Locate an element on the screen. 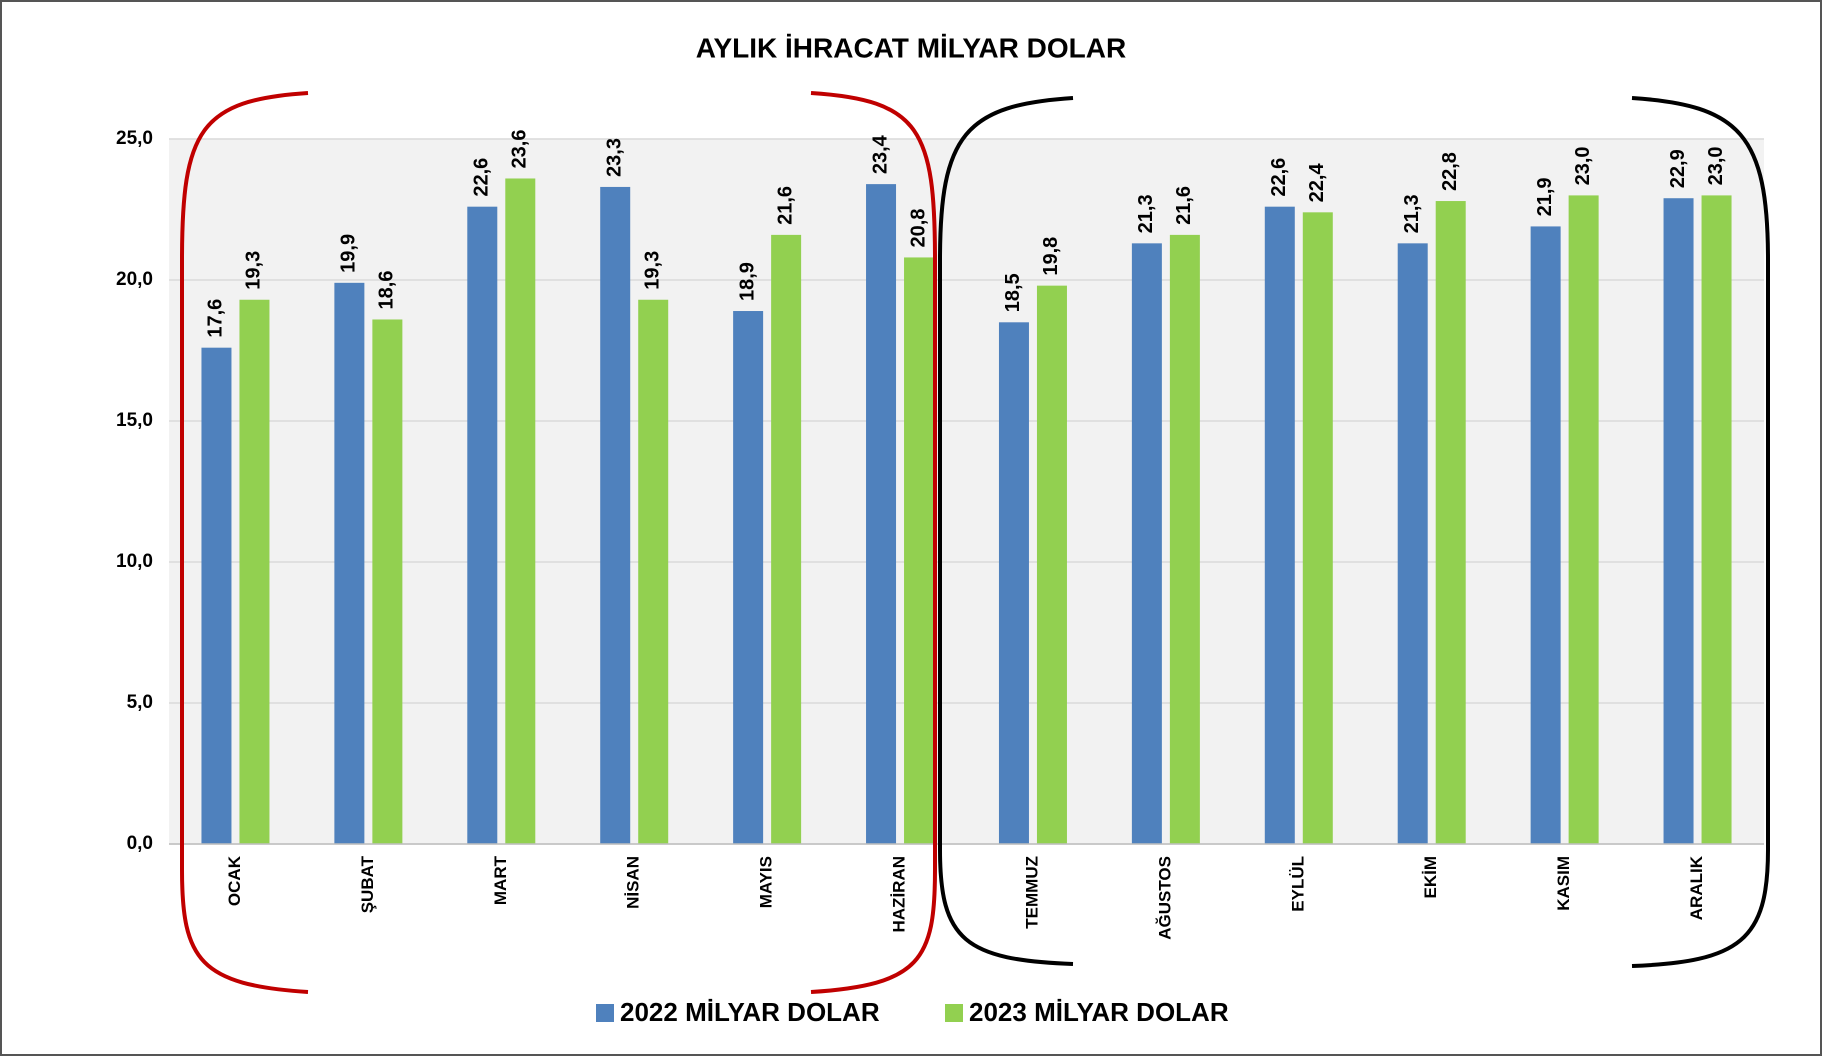 This screenshot has width=1822, height=1061. value-label: 19,8 is located at coordinates (1051, 256).